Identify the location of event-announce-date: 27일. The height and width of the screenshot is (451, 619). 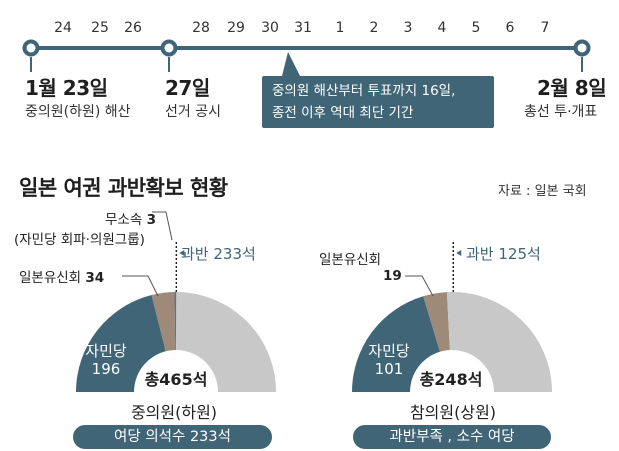
(187, 88).